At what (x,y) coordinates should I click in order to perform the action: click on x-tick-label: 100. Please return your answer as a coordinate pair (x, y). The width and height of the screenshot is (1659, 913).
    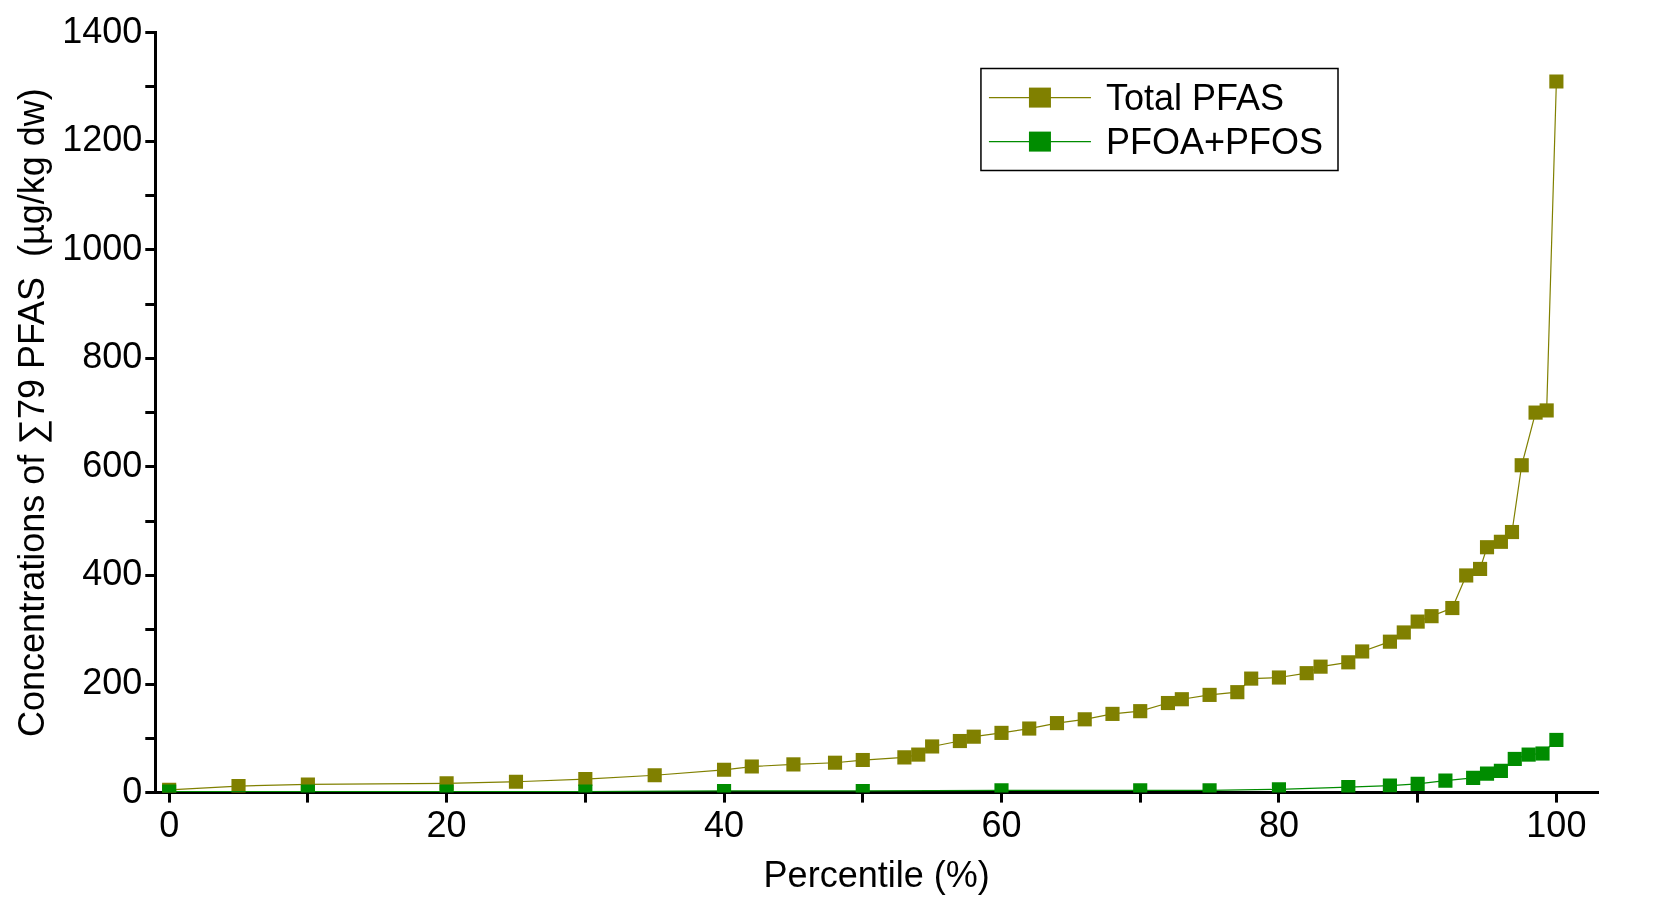
    Looking at the image, I should click on (1556, 825).